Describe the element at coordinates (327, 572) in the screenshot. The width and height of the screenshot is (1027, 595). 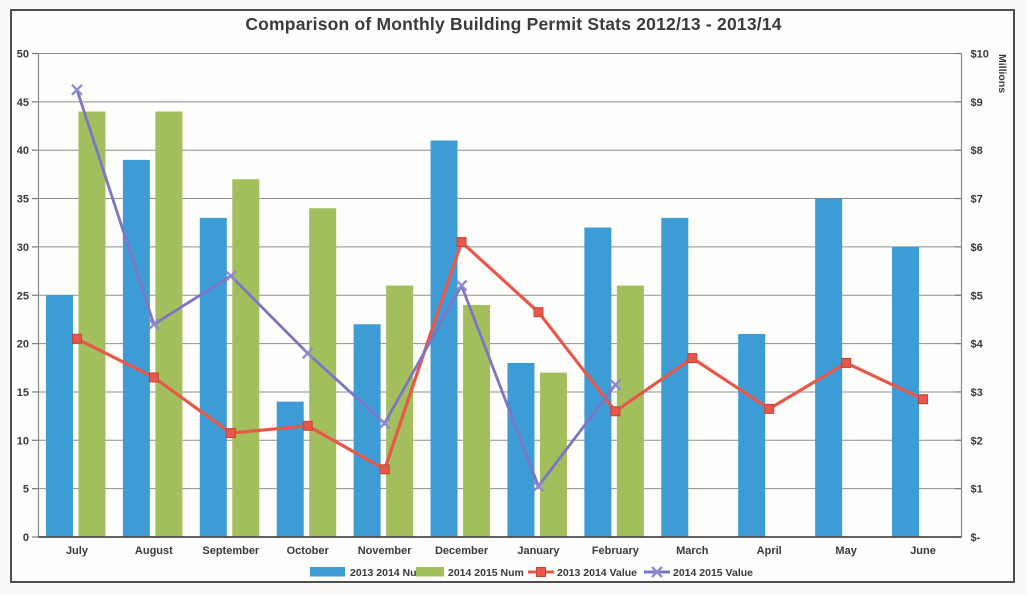
I see `legend-swatch-blue-bar` at that location.